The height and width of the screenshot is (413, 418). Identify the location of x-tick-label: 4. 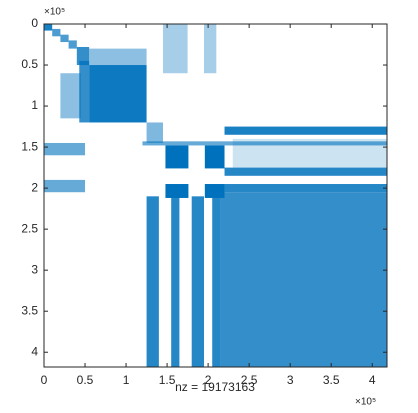
(372, 380).